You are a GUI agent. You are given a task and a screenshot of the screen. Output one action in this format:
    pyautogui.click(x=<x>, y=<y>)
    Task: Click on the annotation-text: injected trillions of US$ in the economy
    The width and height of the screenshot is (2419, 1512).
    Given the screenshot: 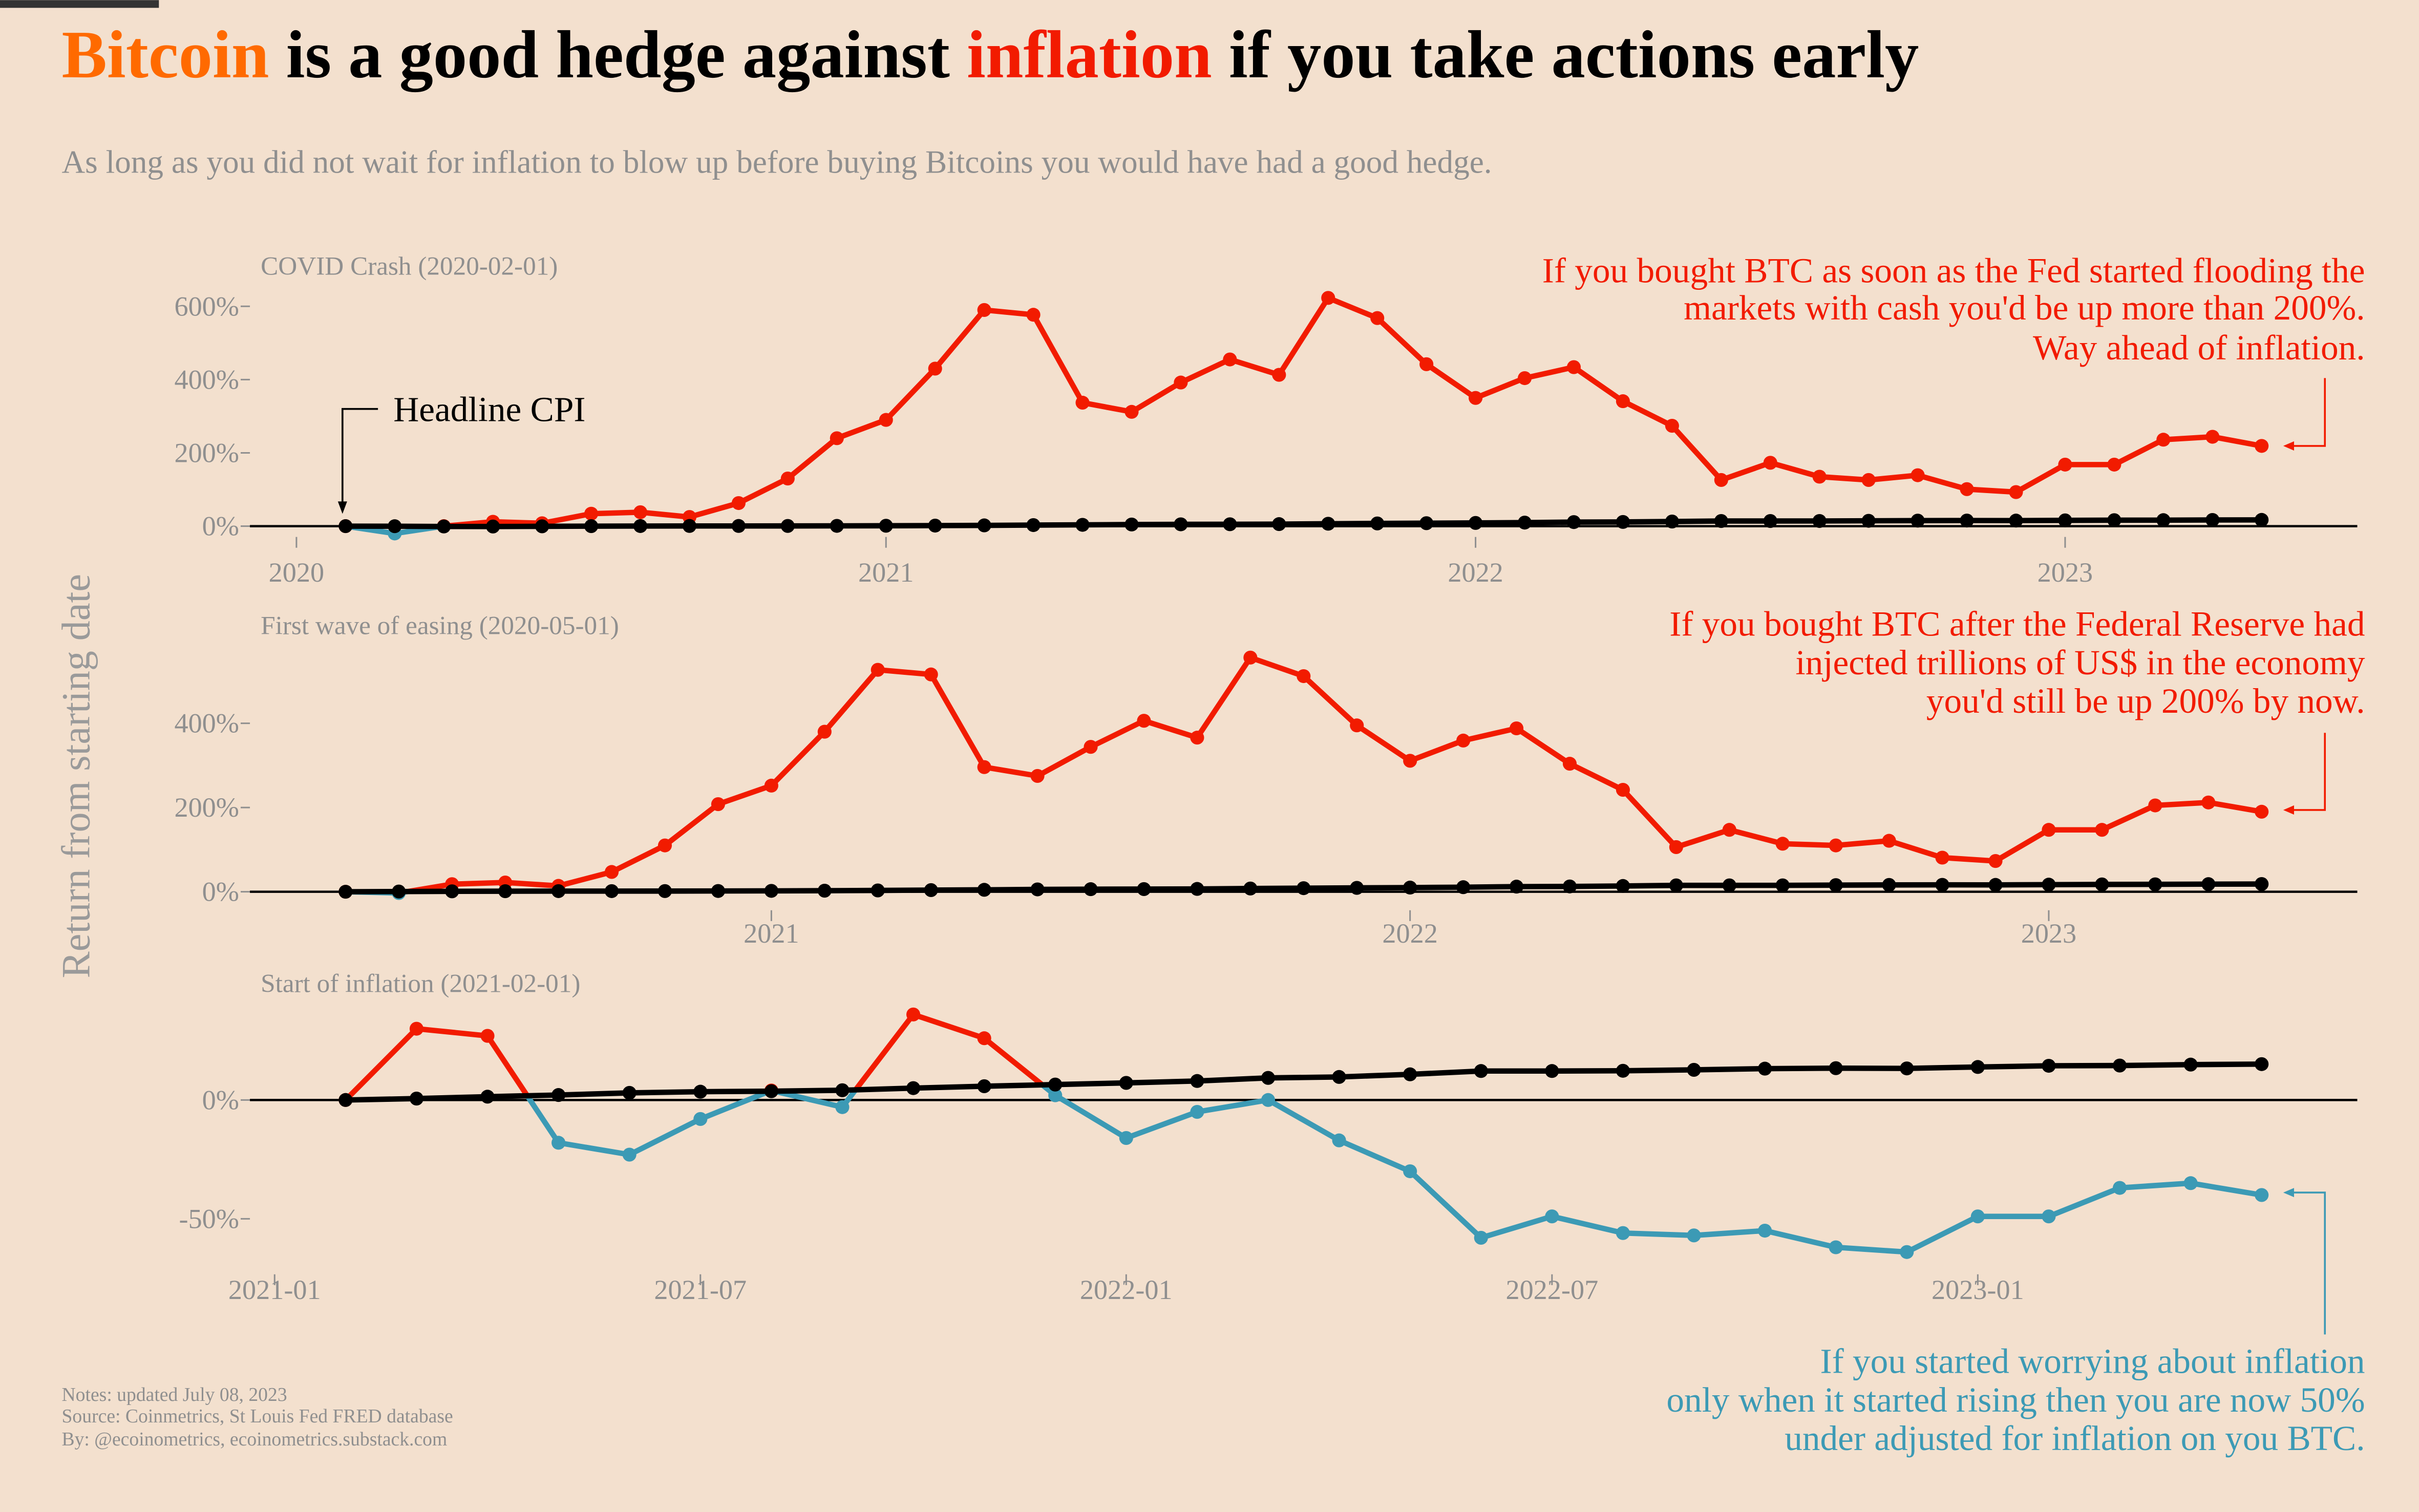 What is the action you would take?
    pyautogui.click(x=2080, y=662)
    